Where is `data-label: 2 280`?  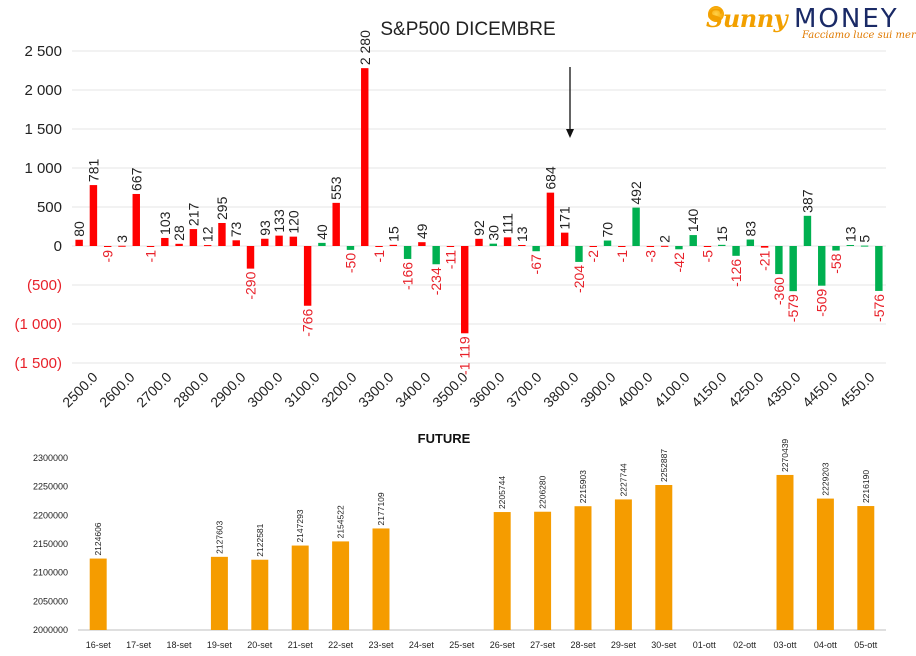 data-label: 2 280 is located at coordinates (365, 47).